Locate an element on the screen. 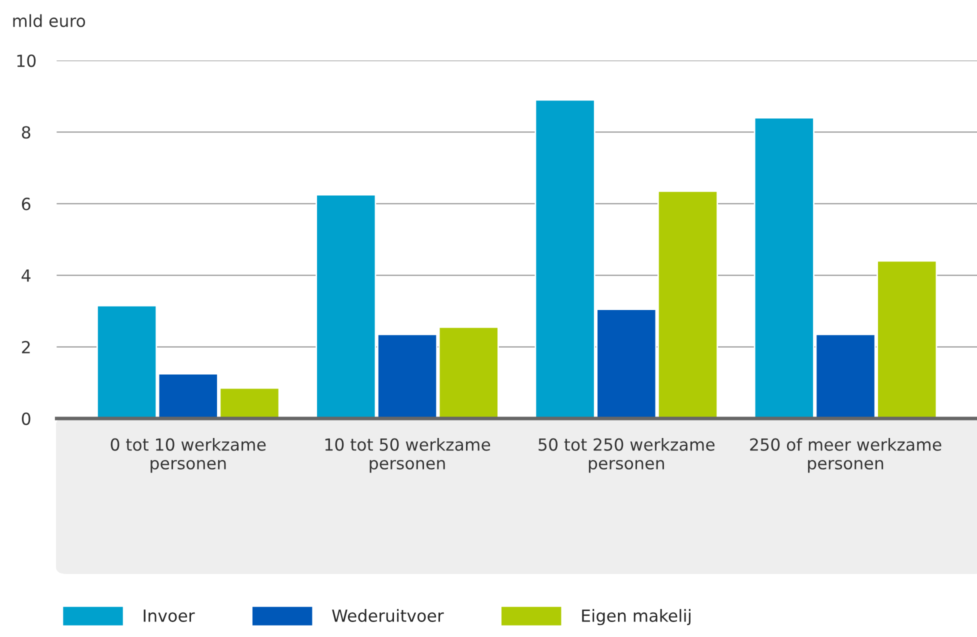 The height and width of the screenshot is (637, 977). y-tick-label: 8 is located at coordinates (26, 132).